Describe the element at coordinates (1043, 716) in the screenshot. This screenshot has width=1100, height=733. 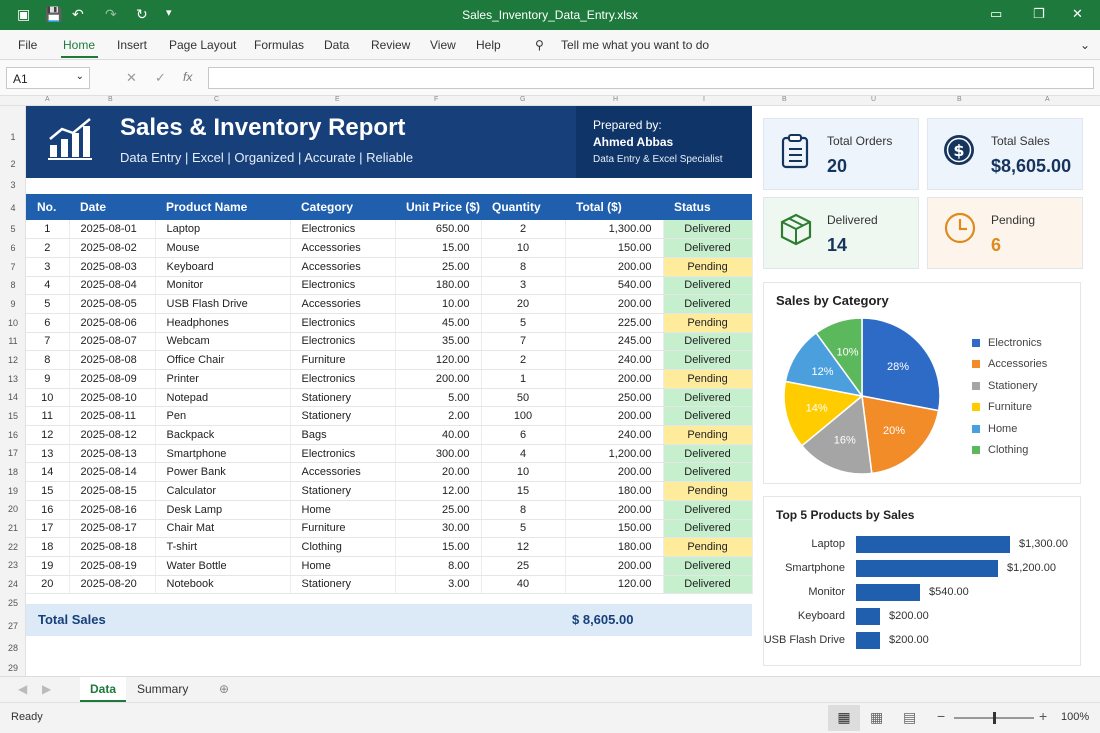
I see `zoom-in-icon: +` at that location.